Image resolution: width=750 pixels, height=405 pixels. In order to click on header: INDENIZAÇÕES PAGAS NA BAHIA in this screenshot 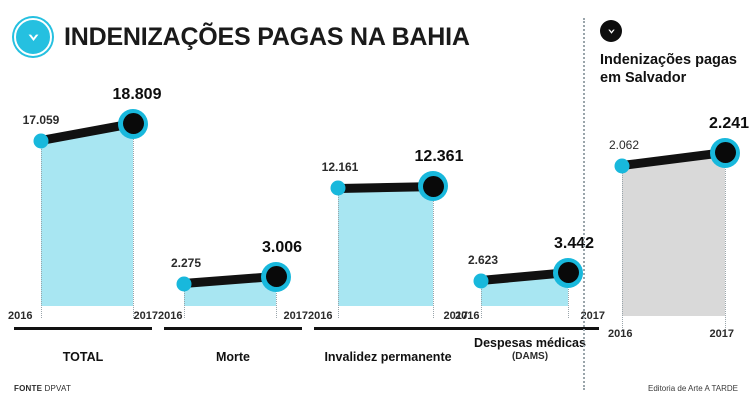, I will do `click(242, 37)`.